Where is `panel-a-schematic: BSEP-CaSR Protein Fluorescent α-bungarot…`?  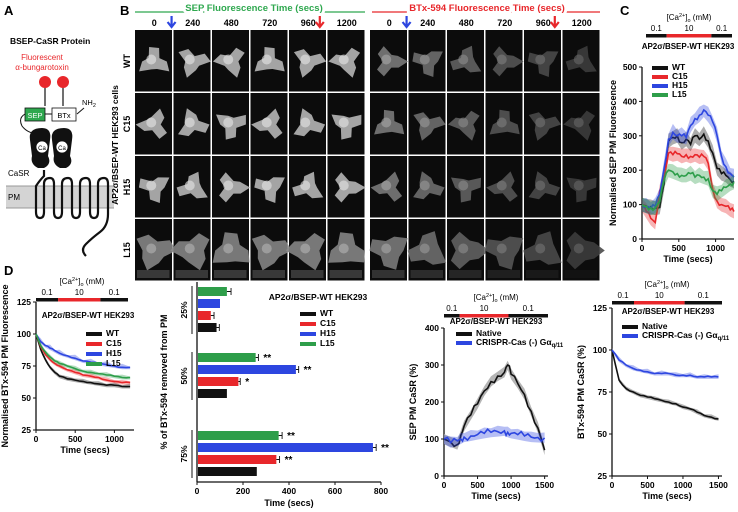
panel-a-schematic: BSEP-CaSR Protein Fluorescent α-bungarot… is located at coordinates (60, 146).